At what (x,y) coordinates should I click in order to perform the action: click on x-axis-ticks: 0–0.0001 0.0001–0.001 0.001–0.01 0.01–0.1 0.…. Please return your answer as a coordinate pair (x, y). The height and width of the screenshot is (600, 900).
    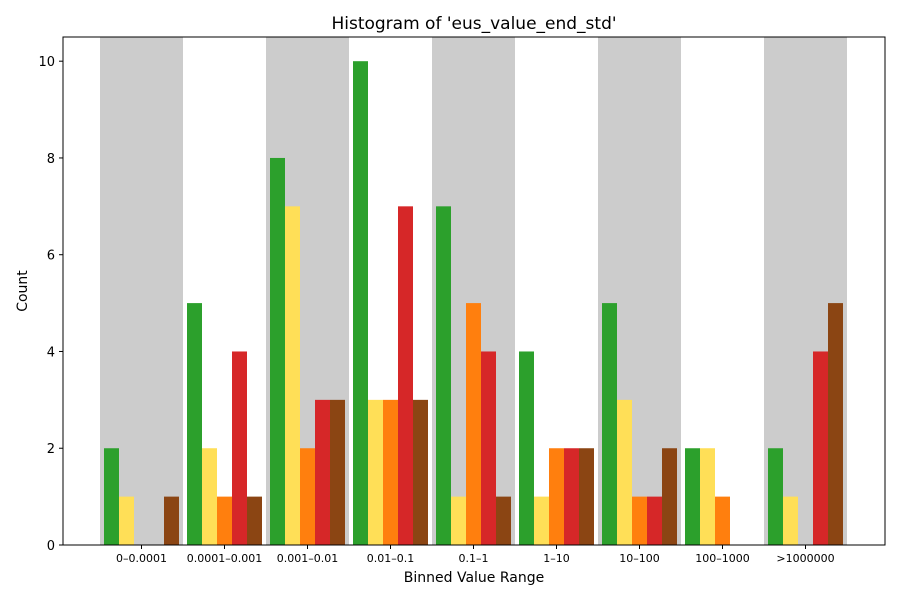
    Looking at the image, I should click on (475, 555).